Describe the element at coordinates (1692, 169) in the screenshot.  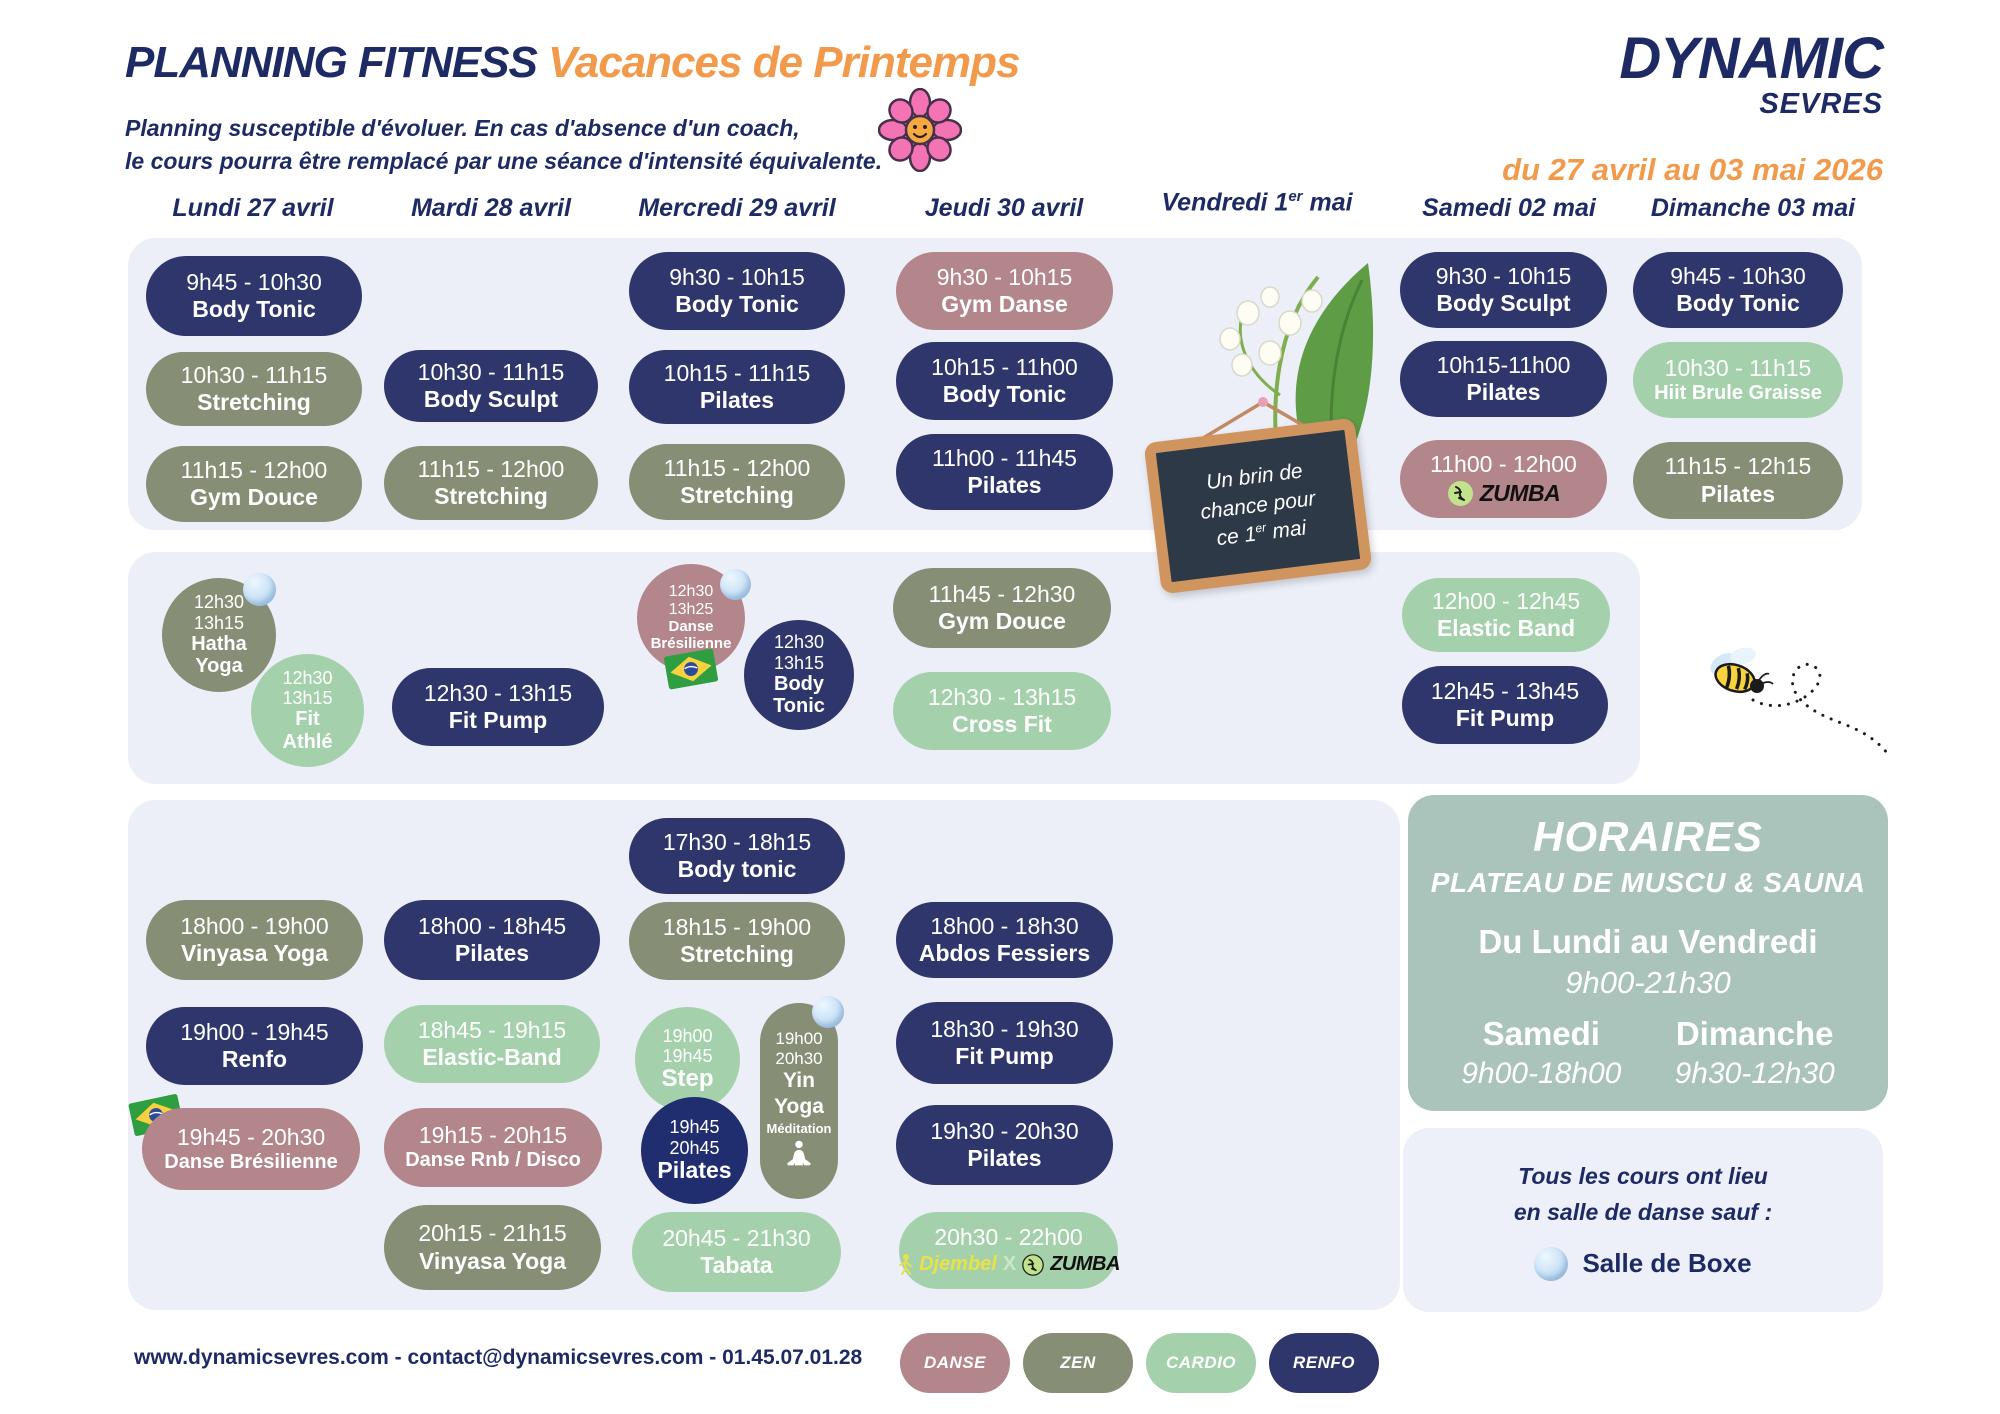
I see `date-range: du 27 avril au 03 mai 2026` at that location.